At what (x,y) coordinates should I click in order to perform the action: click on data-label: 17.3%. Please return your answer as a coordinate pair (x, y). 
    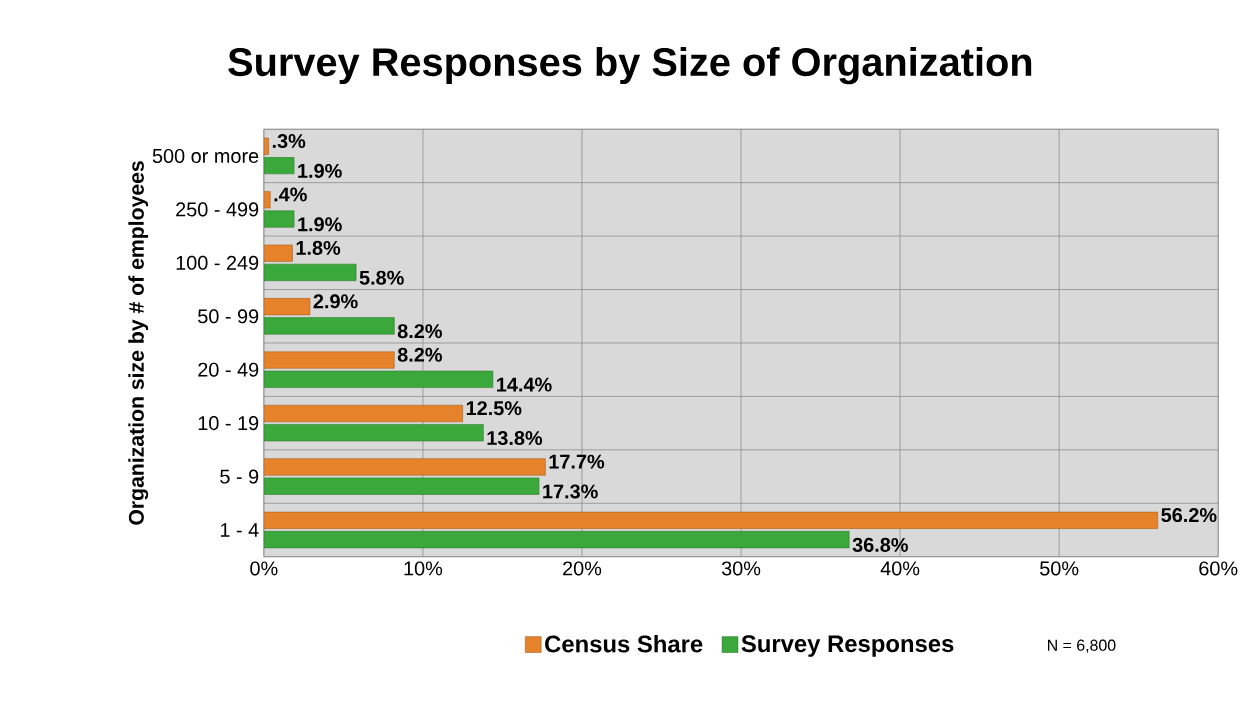
    Looking at the image, I should click on (570, 491).